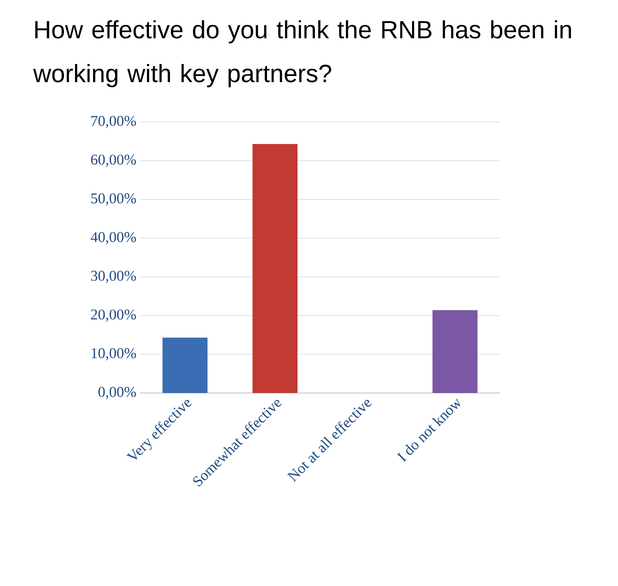 Image resolution: width=618 pixels, height=586 pixels. I want to click on y-tick-label: 40,00%, so click(113, 238).